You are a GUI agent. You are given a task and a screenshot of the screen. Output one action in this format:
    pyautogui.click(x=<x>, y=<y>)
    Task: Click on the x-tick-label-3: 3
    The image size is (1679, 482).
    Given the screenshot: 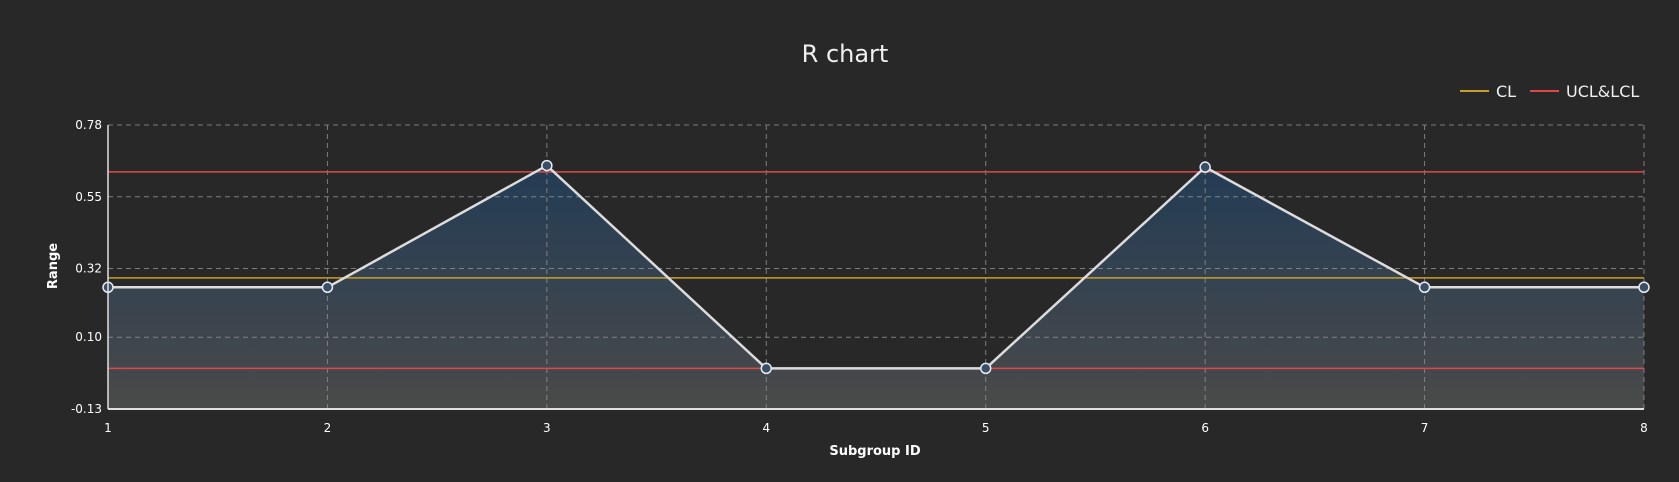 What is the action you would take?
    pyautogui.click(x=547, y=428)
    